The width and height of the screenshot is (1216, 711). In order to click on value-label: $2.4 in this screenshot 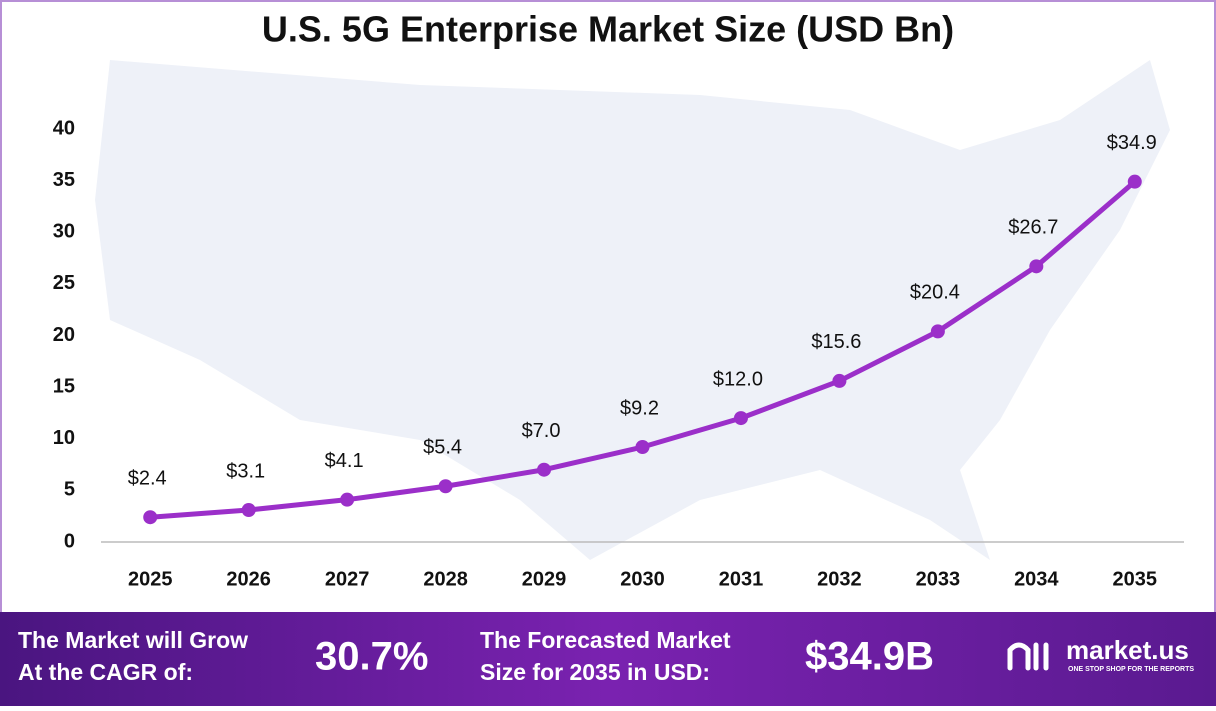, I will do `click(147, 479)`.